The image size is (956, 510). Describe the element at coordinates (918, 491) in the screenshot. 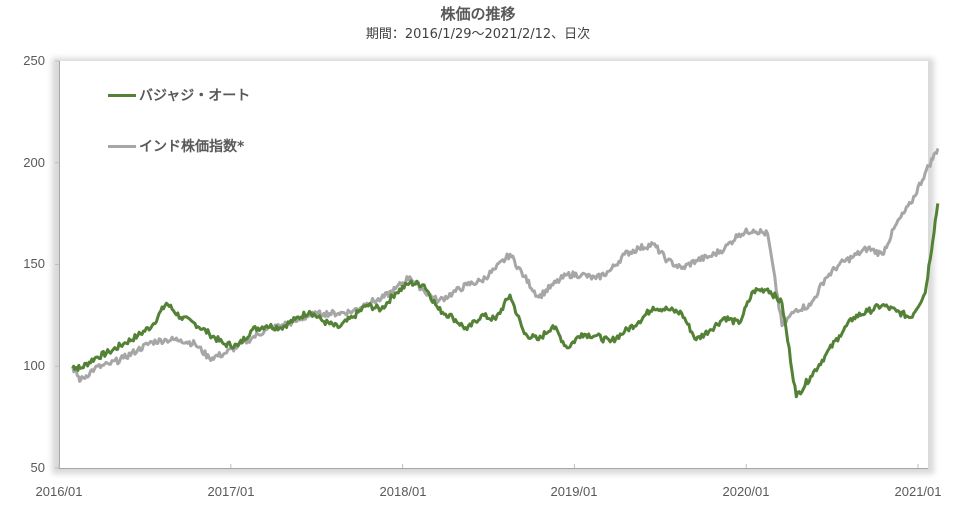

I see `x-tick-label: 2021/01` at that location.